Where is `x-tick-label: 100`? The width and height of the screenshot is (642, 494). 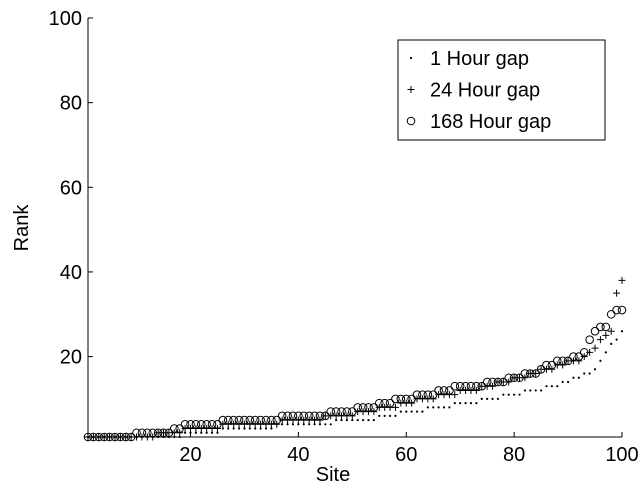 x-tick-label: 100 is located at coordinates (621, 455).